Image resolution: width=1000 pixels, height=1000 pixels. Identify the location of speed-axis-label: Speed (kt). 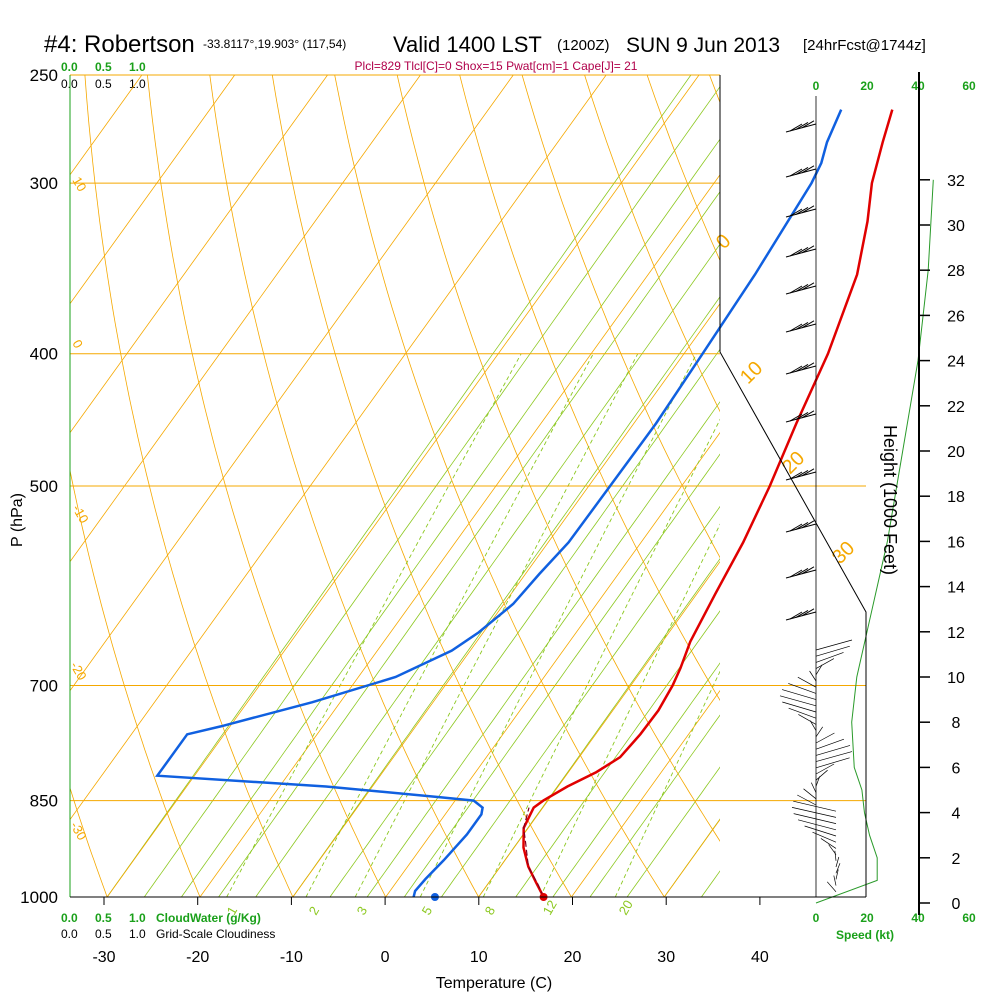
(865, 935).